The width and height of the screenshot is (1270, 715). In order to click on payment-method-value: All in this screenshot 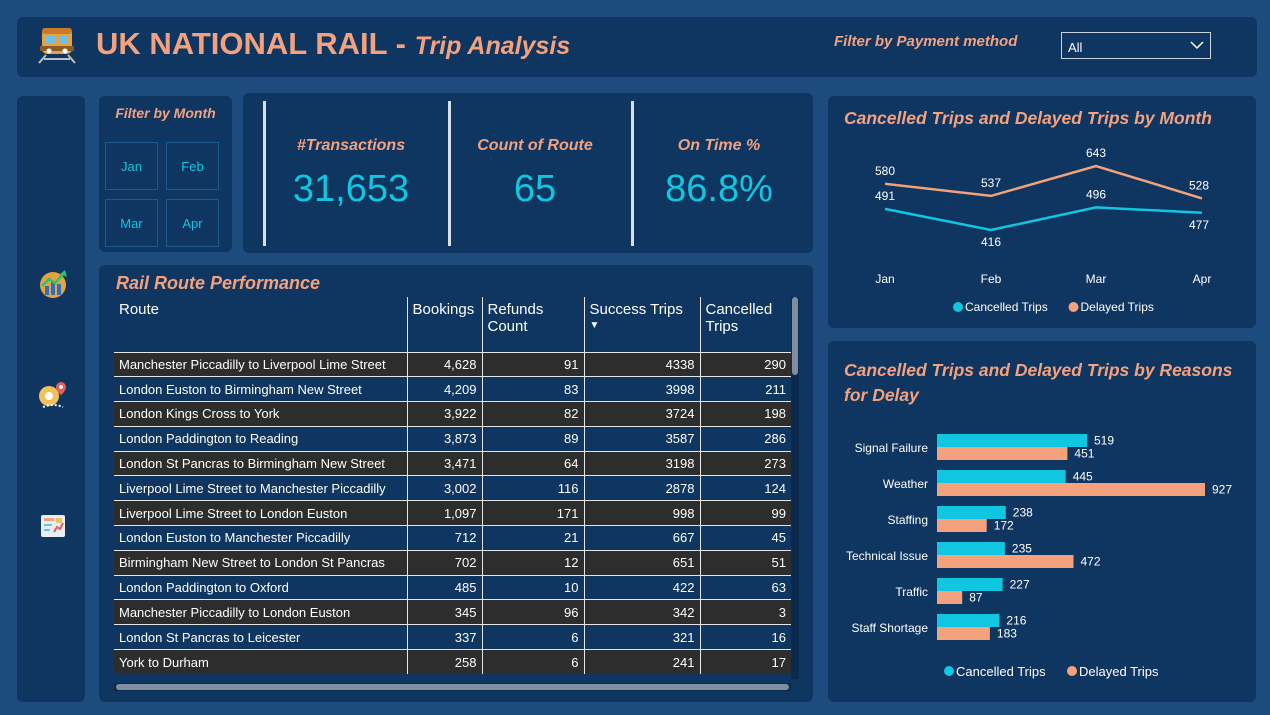, I will do `click(1075, 47)`.